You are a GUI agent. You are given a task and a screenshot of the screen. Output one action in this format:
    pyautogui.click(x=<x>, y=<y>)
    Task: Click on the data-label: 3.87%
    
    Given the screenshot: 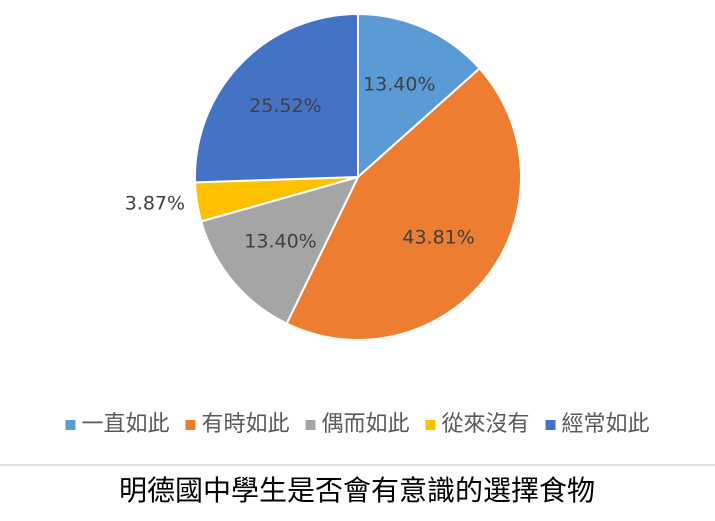 What is the action you would take?
    pyautogui.click(x=155, y=203)
    